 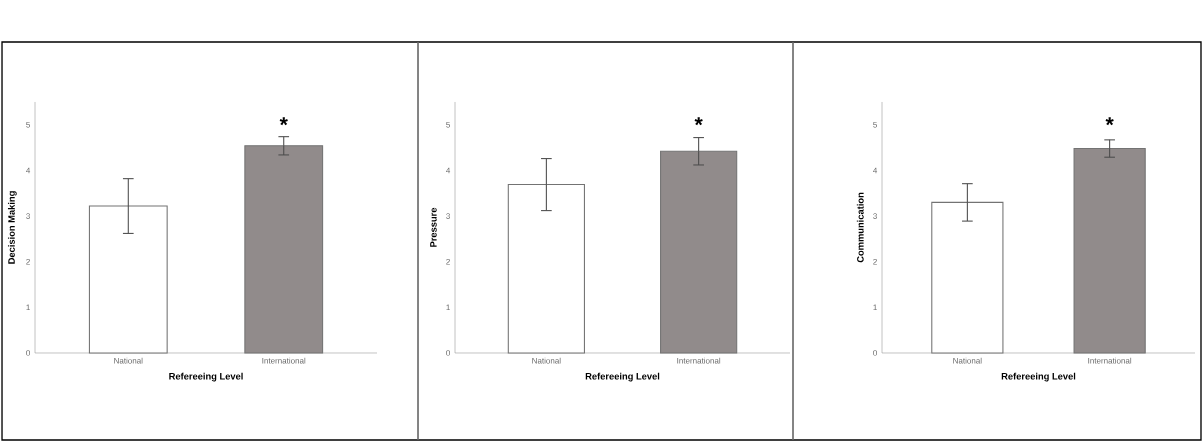 What do you see at coordinates (860, 227) in the screenshot?
I see `y-axis-title: Communication` at bounding box center [860, 227].